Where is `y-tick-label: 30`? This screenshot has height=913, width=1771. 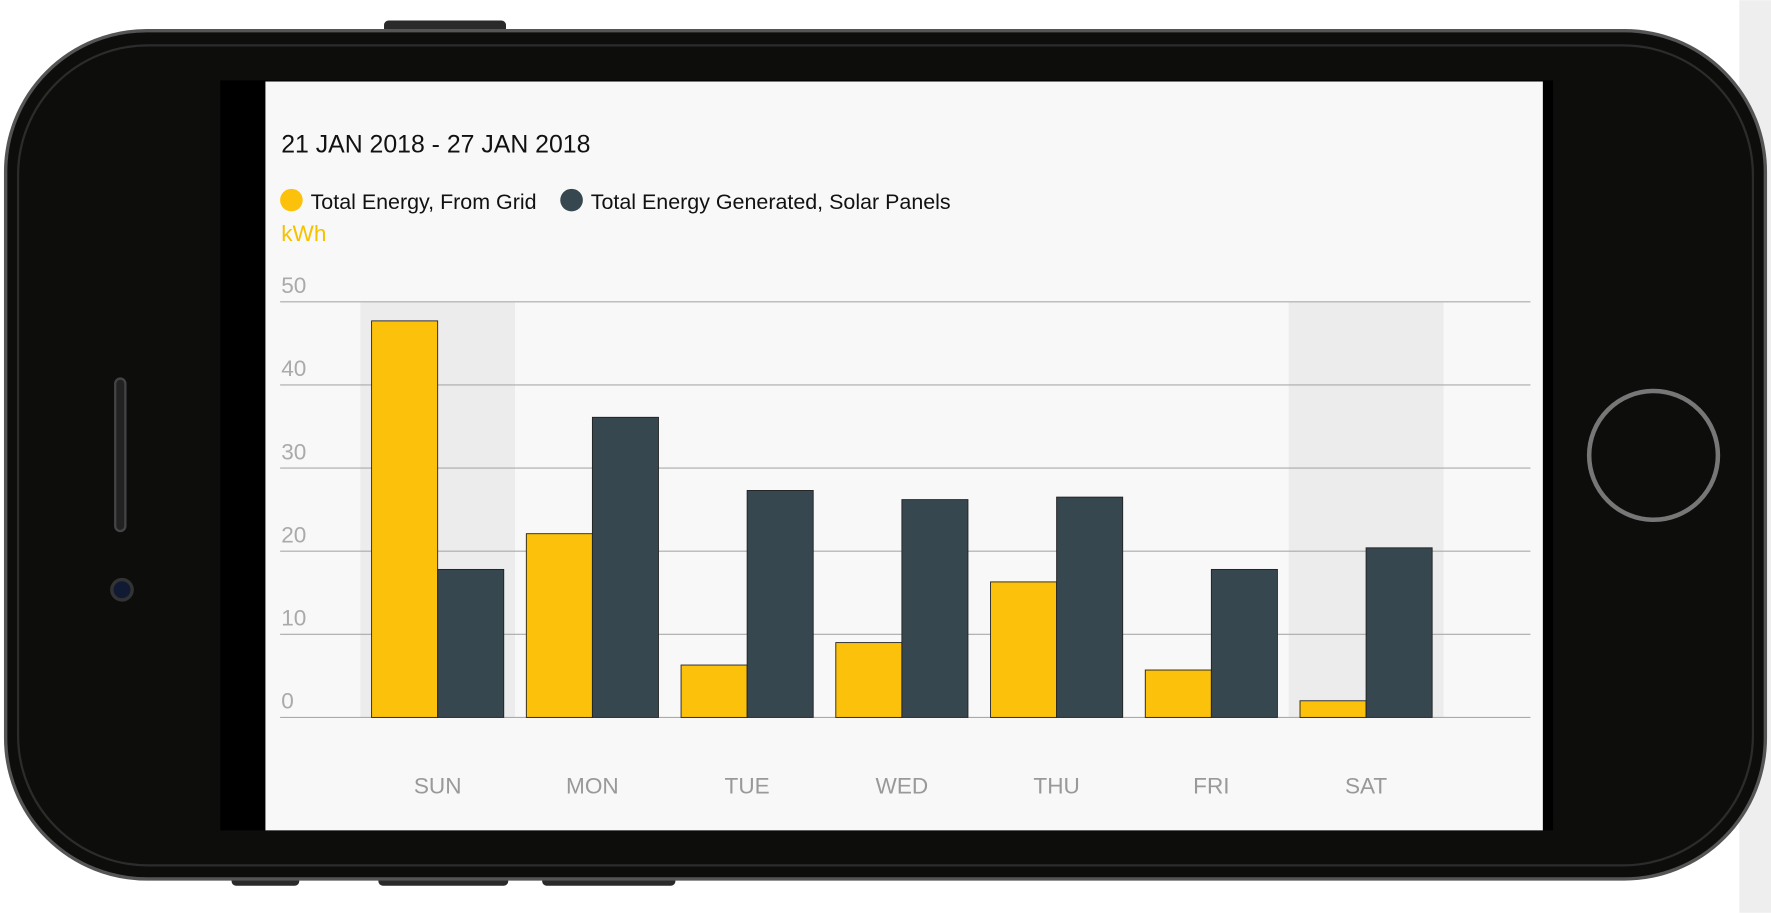
y-tick-label: 30 is located at coordinates (293, 451).